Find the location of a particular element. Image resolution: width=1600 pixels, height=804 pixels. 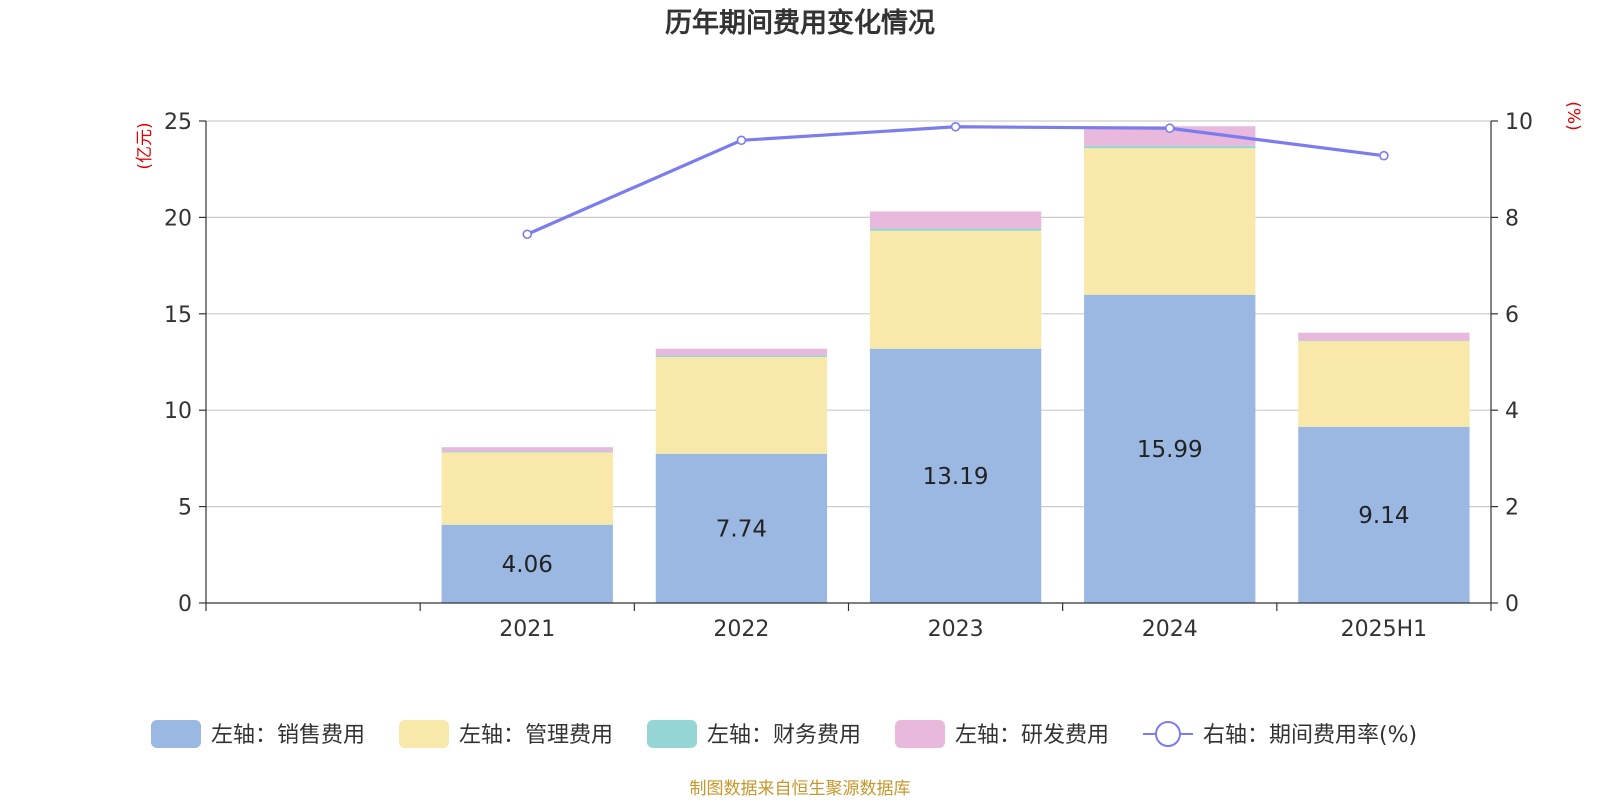

y-left-tick-label: 10 is located at coordinates (178, 411).